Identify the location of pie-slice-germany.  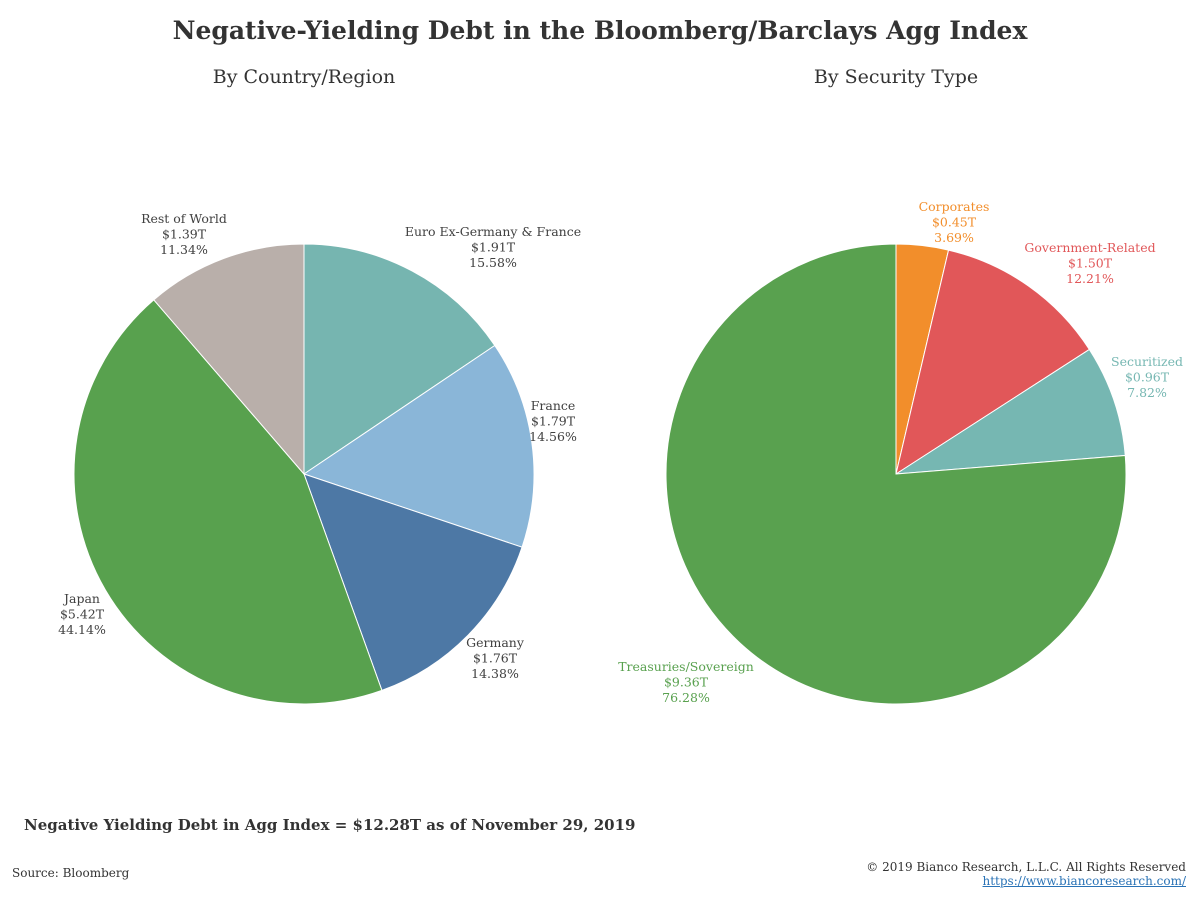
(413, 582).